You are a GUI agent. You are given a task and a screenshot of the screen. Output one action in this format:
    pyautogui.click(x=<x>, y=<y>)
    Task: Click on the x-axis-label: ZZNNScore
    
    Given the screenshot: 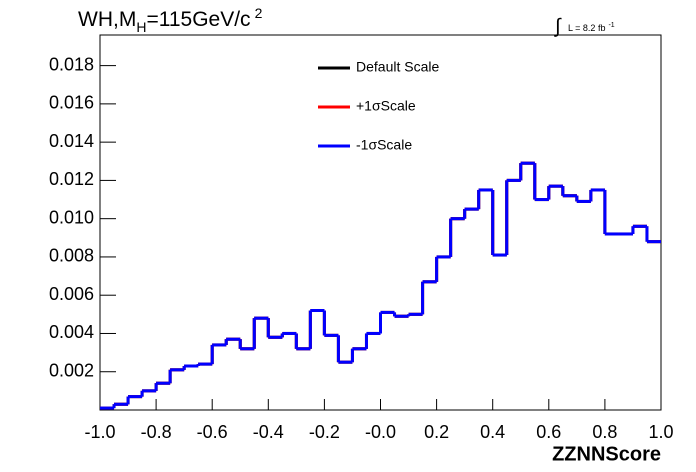 What is the action you would take?
    pyautogui.click(x=606, y=454)
    